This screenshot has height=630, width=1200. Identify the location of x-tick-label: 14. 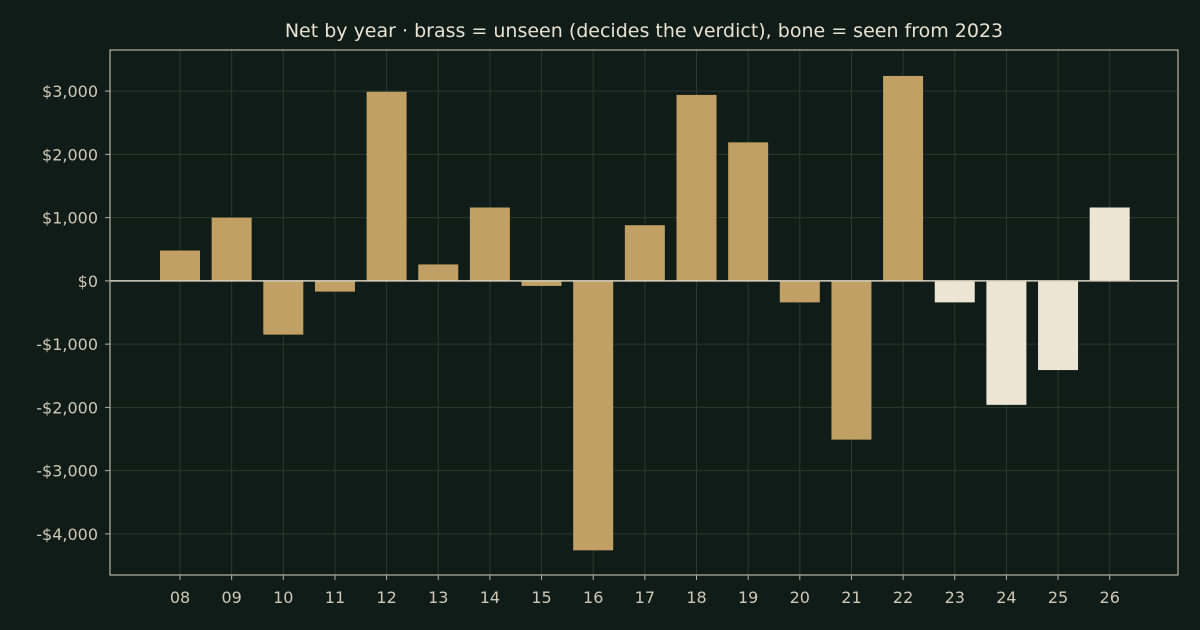
(490, 597).